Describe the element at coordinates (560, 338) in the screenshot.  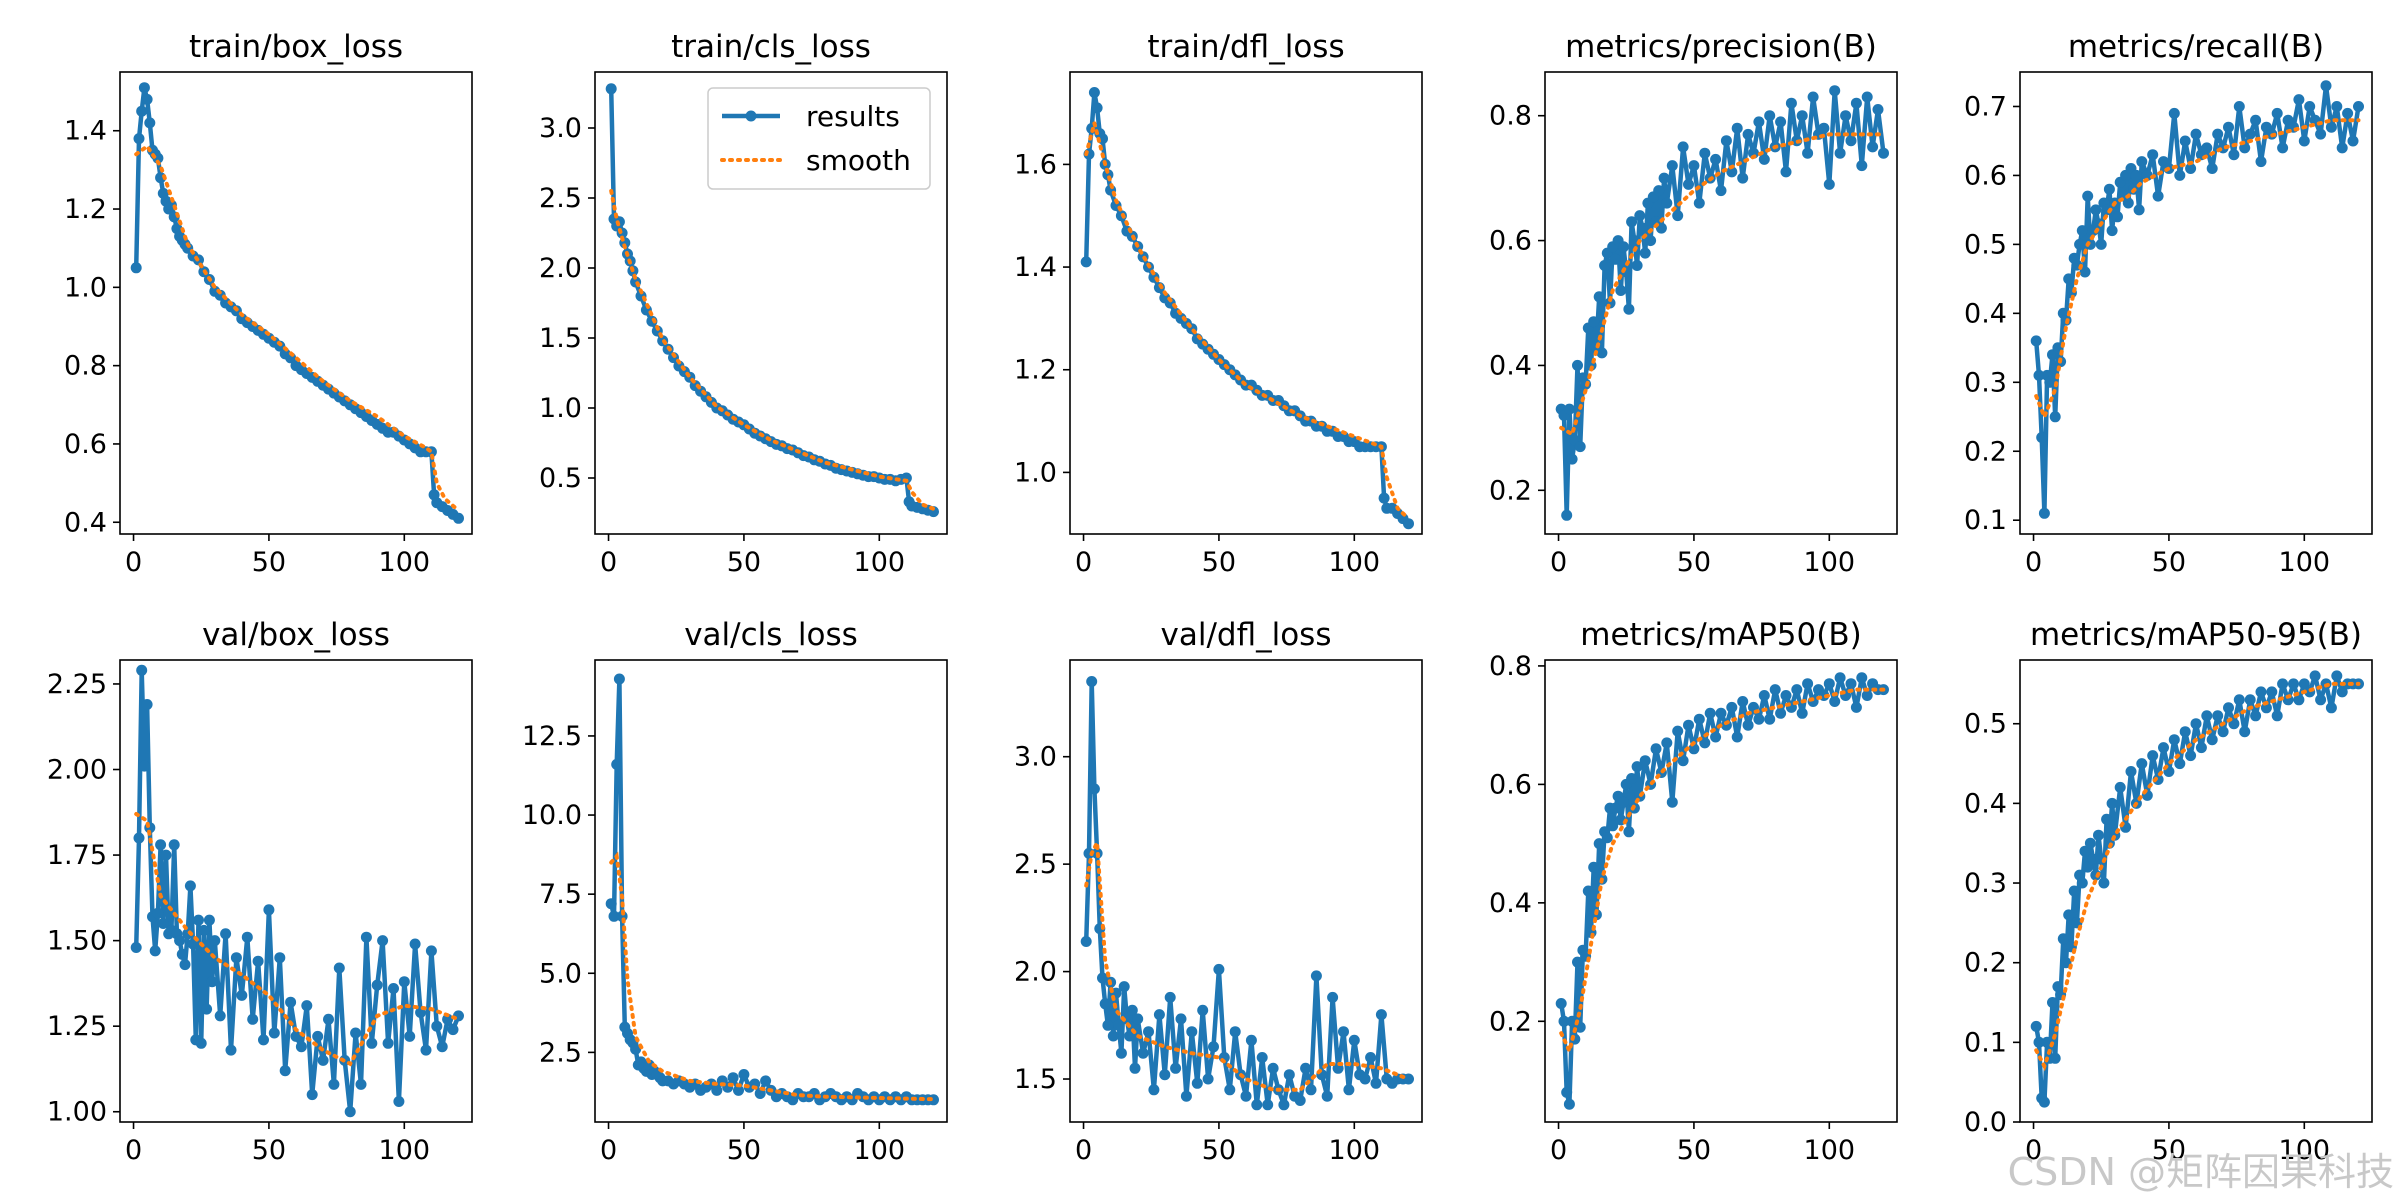
I see `y-tick-label: 1.5` at that location.